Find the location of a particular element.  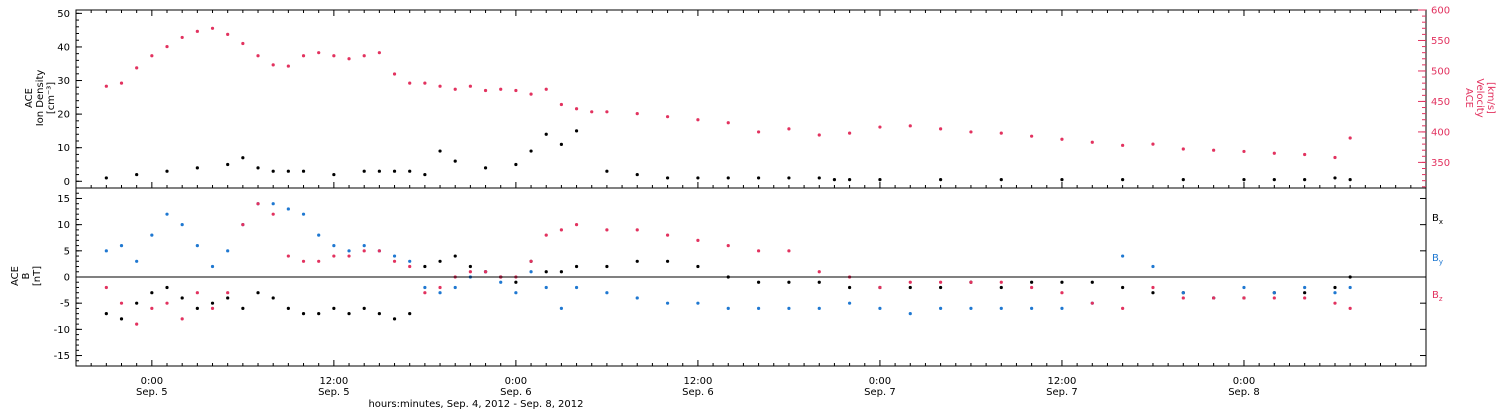

bottom-ylabel-line2: B is located at coordinates (26, 275).